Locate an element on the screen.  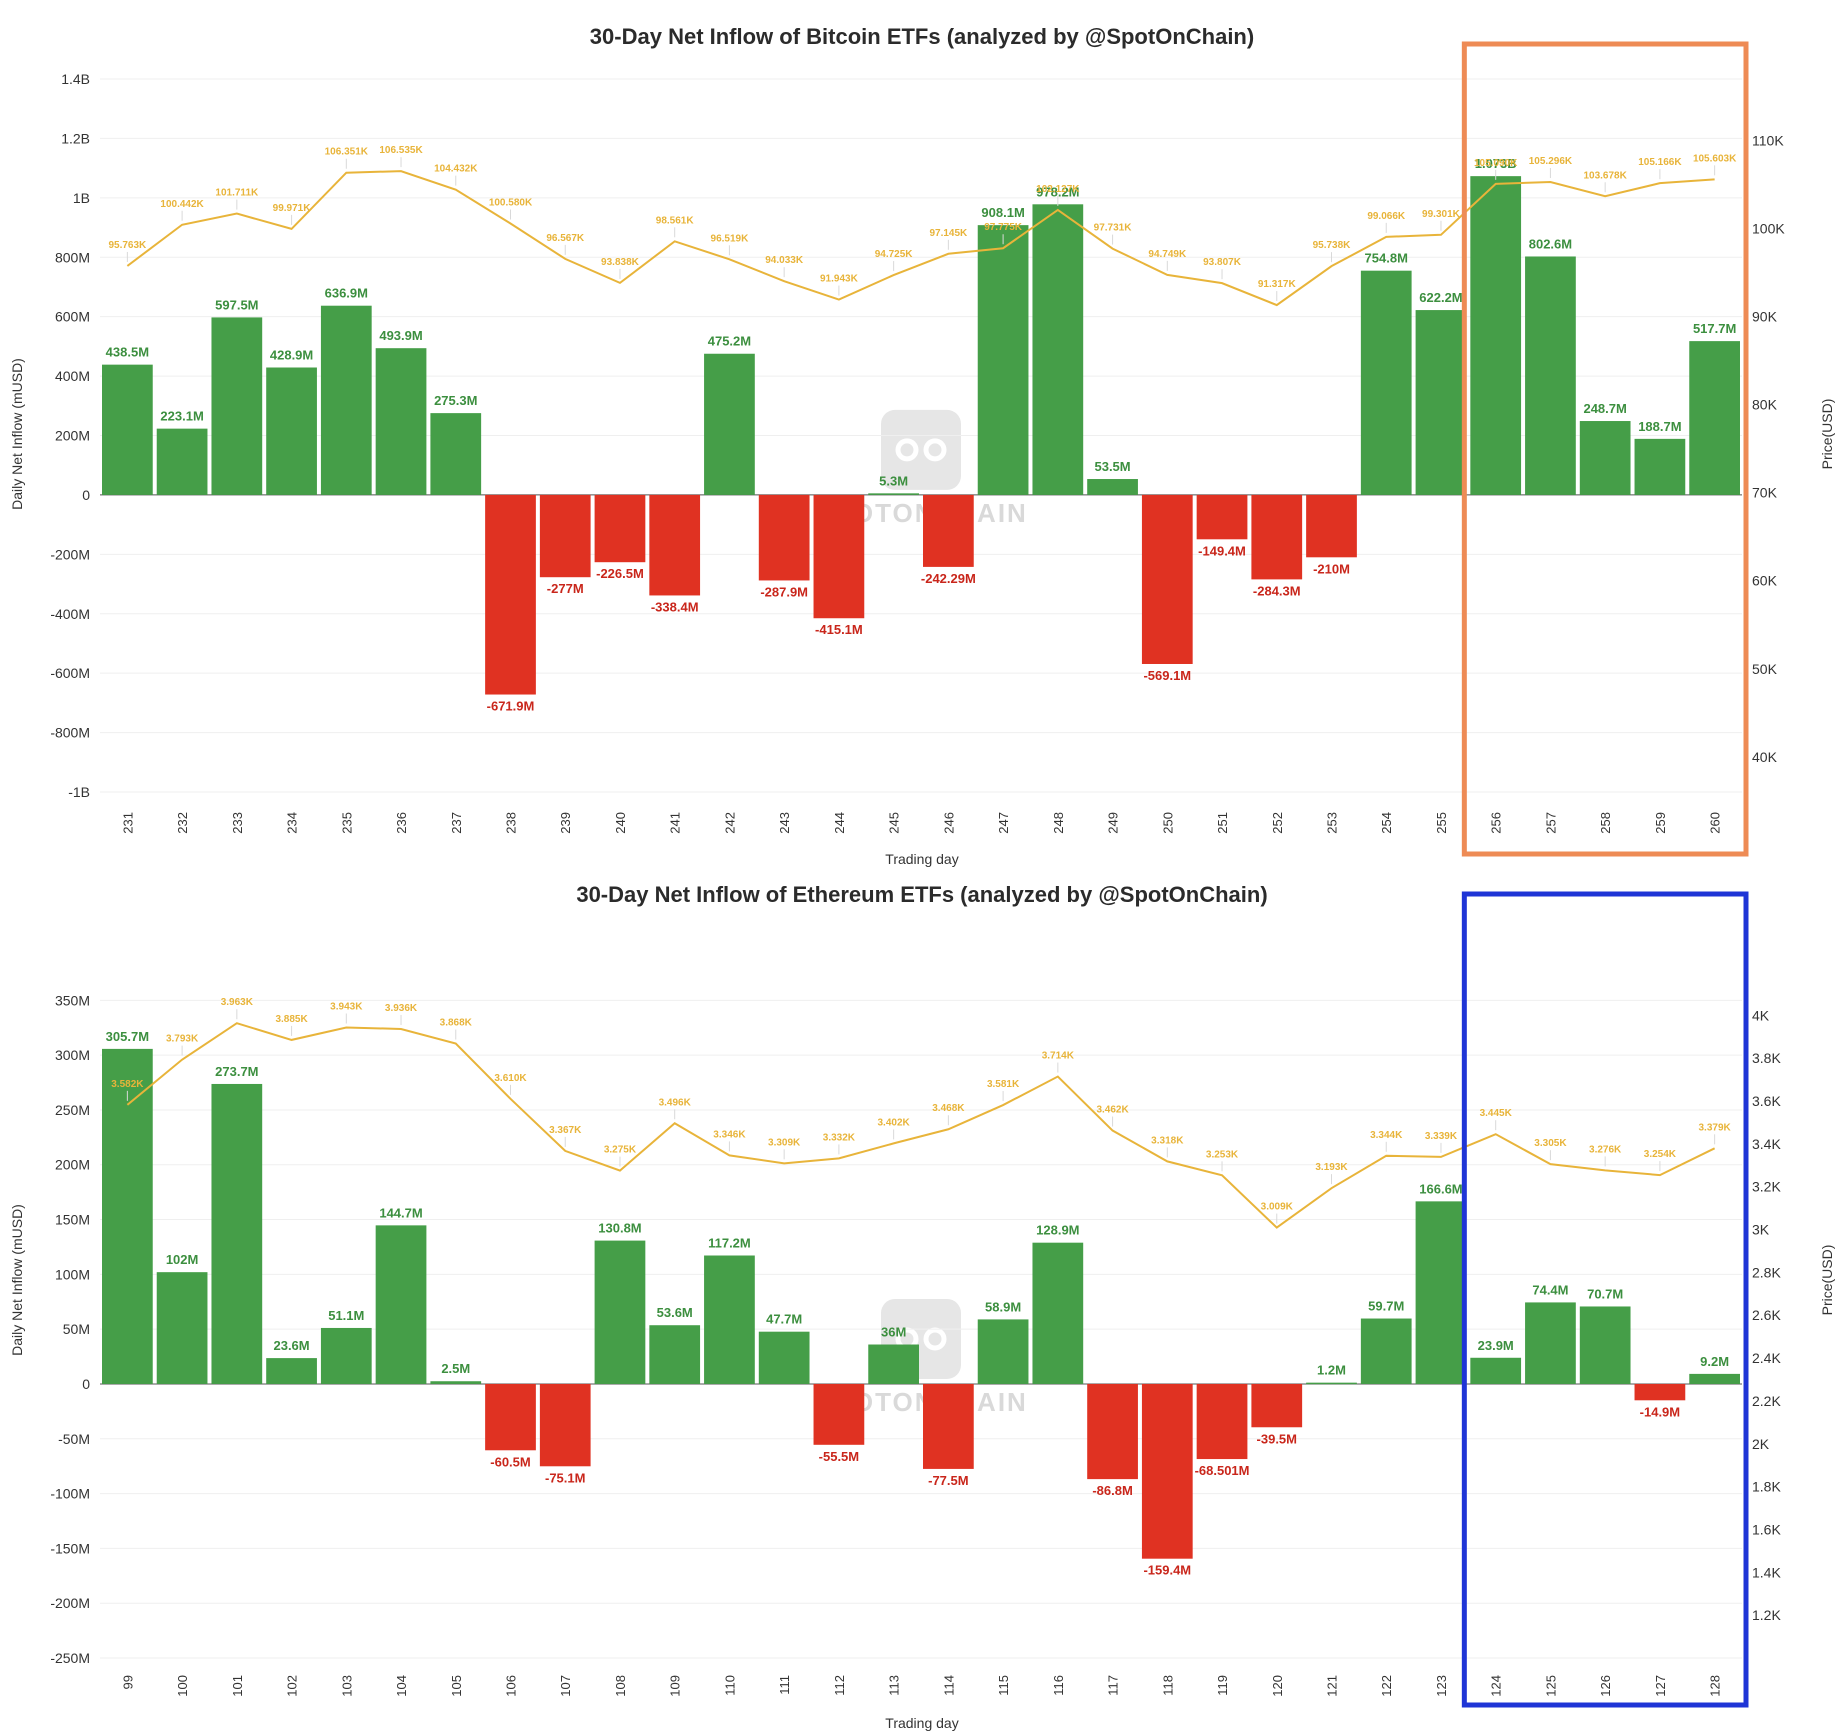
price-value-label: 105.090K is located at coordinates (1496, 163).